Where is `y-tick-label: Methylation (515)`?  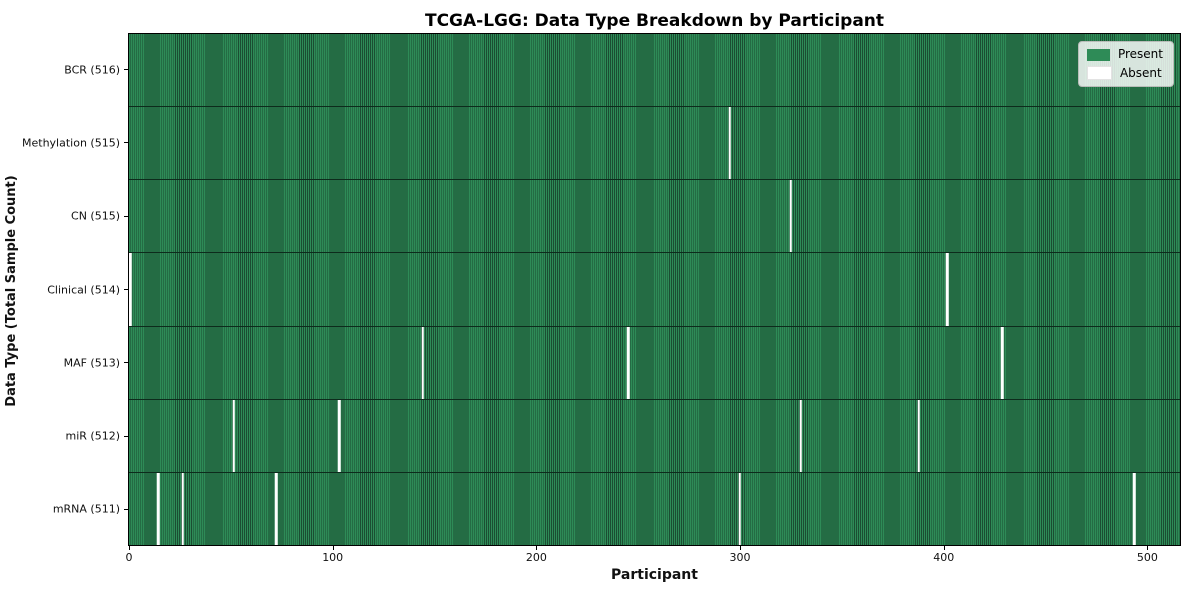 y-tick-label: Methylation (515) is located at coordinates (71, 143).